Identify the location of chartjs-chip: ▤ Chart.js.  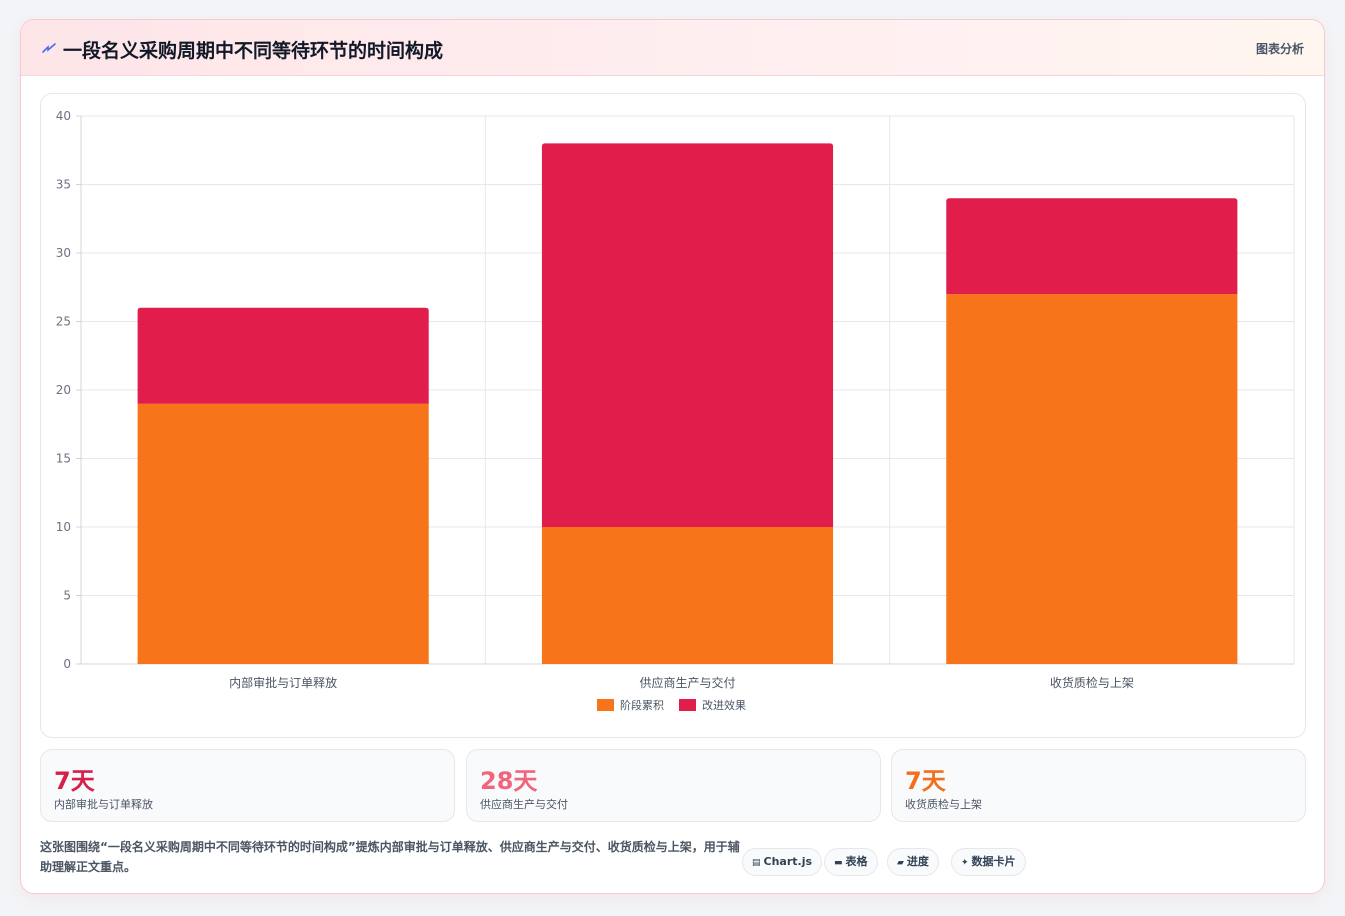
(782, 862).